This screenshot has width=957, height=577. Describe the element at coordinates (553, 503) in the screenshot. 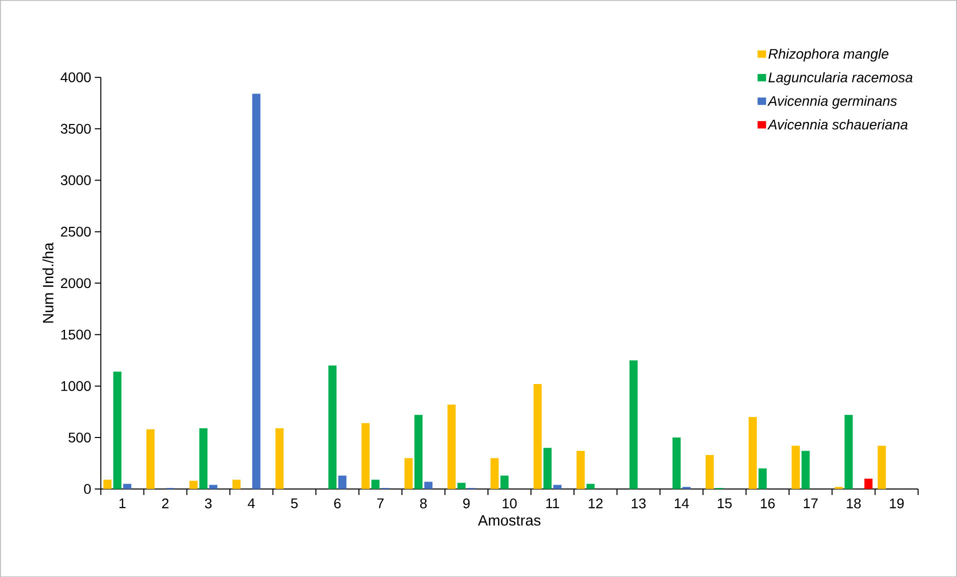

I see `x-tick-label: 11` at that location.